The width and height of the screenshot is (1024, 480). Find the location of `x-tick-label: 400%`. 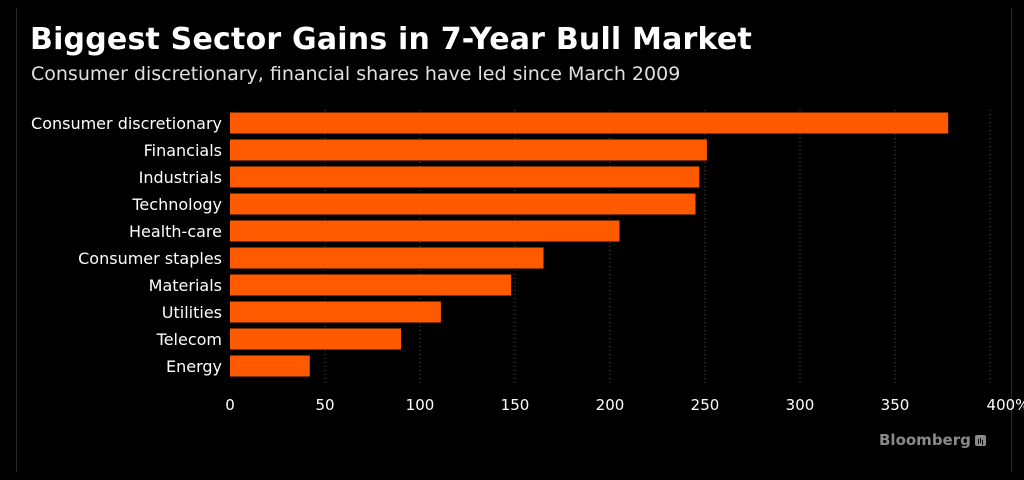

x-tick-label: 400% is located at coordinates (1005, 405).